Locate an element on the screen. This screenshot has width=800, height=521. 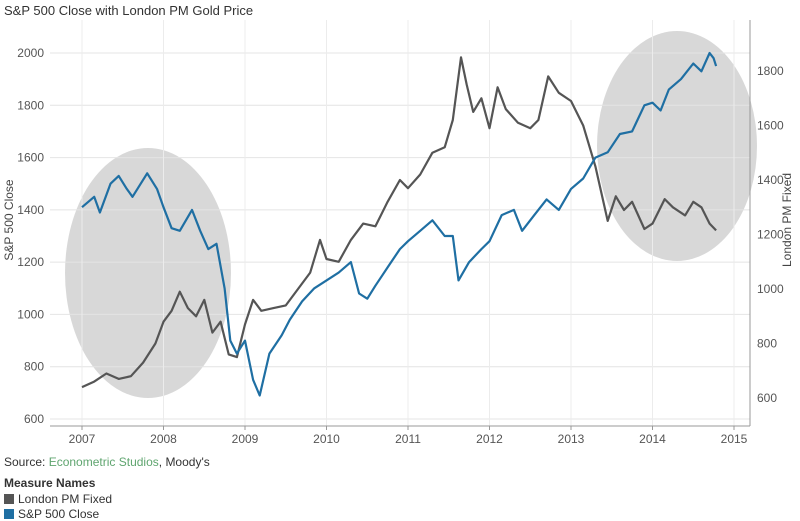
y-right-tick-label: 600 is located at coordinates (767, 398).